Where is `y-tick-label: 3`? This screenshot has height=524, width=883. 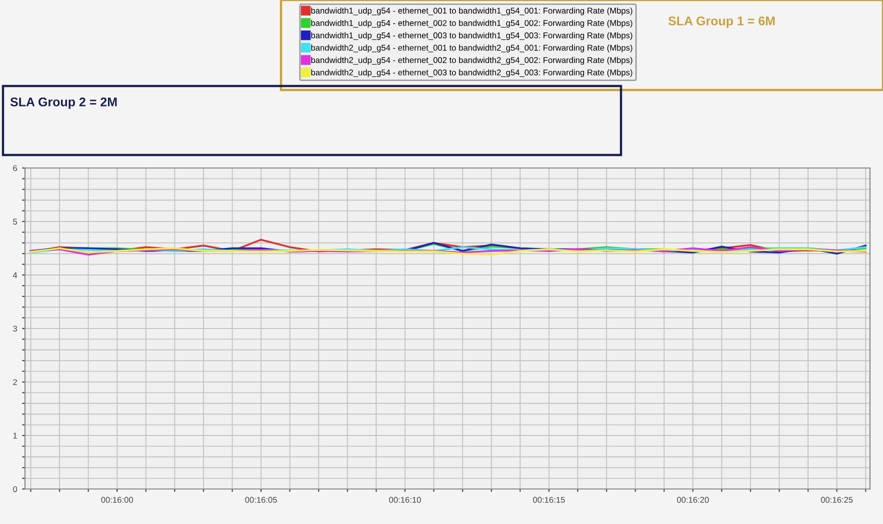
y-tick-label: 3 is located at coordinates (15, 329).